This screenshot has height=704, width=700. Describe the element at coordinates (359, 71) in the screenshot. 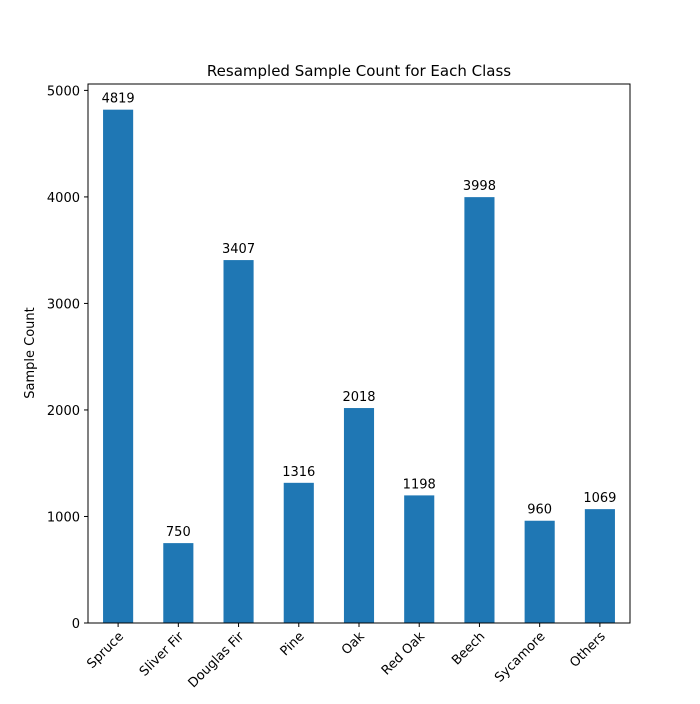

I see `chart-title: Resampled Sample Count for Each Class` at that location.